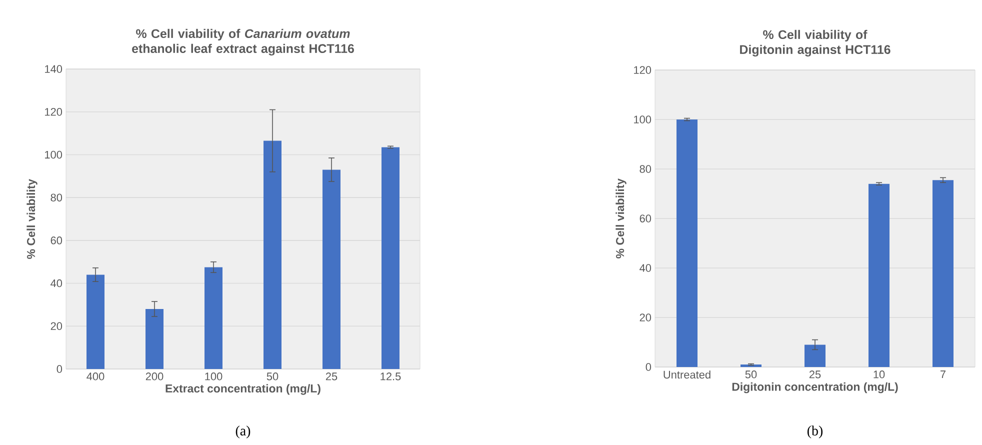 Image resolution: width=982 pixels, height=445 pixels. What do you see at coordinates (53, 69) in the screenshot?
I see `y-tick-label: 140` at bounding box center [53, 69].